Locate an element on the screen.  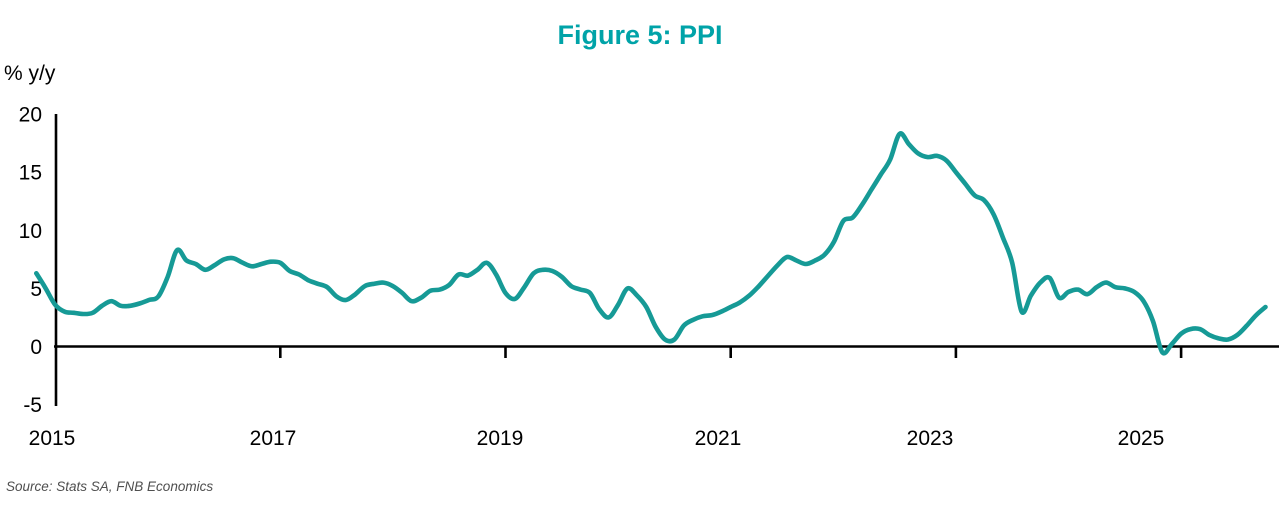
x-tick-label-2015: 2015 is located at coordinates (52, 438).